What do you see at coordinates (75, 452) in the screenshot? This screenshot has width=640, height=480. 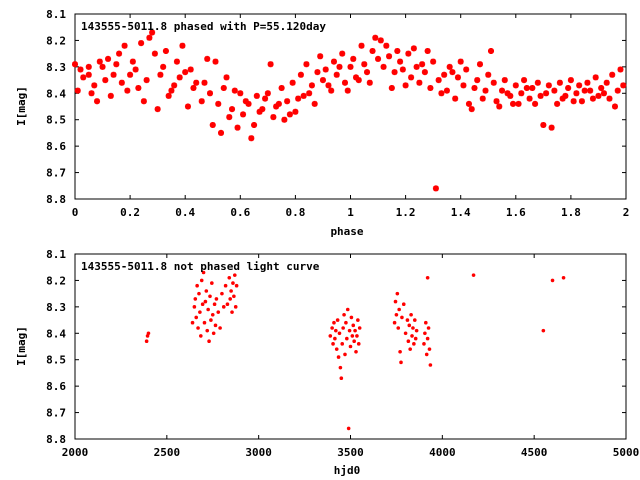 I see `x-tick-label: 2000` at bounding box center [75, 452].